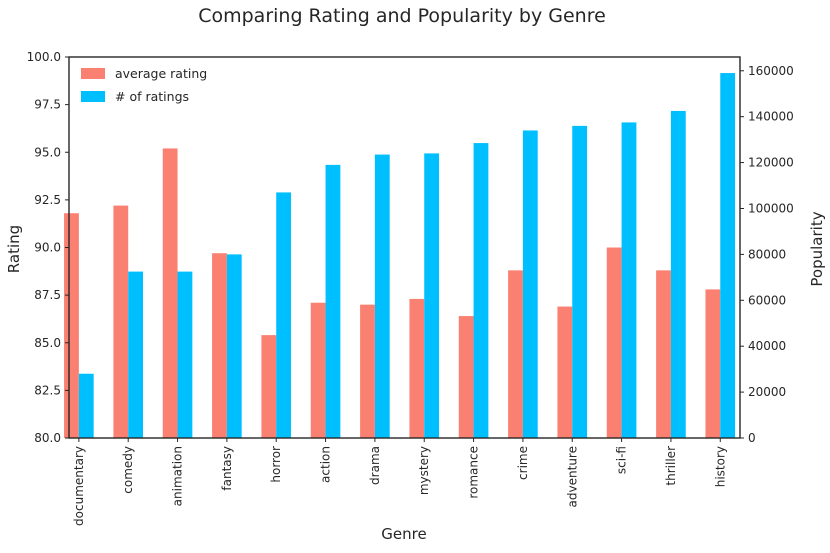 This screenshot has width=830, height=553. What do you see at coordinates (79, 486) in the screenshot?
I see `x-tick-label-documentary: documentary` at bounding box center [79, 486].